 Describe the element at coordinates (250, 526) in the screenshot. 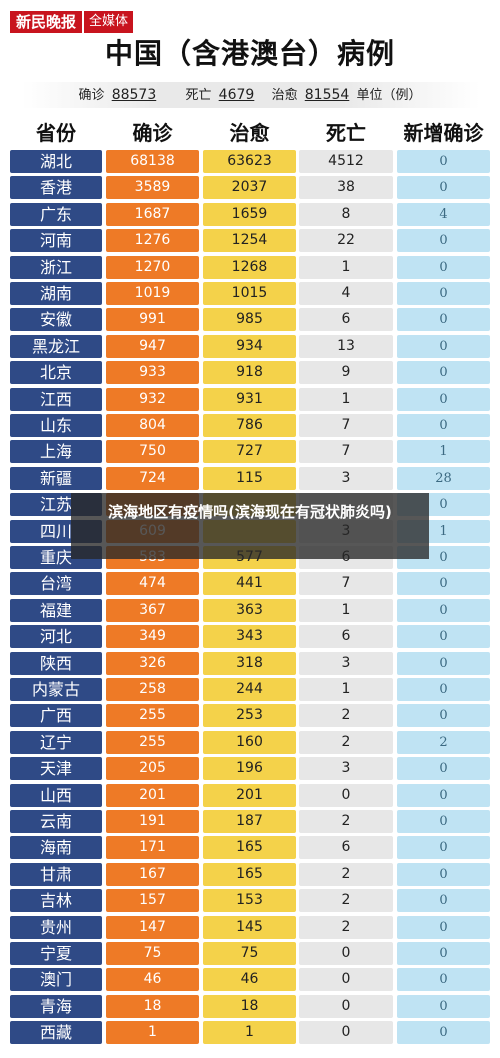

I see `caption-overlay` at that location.